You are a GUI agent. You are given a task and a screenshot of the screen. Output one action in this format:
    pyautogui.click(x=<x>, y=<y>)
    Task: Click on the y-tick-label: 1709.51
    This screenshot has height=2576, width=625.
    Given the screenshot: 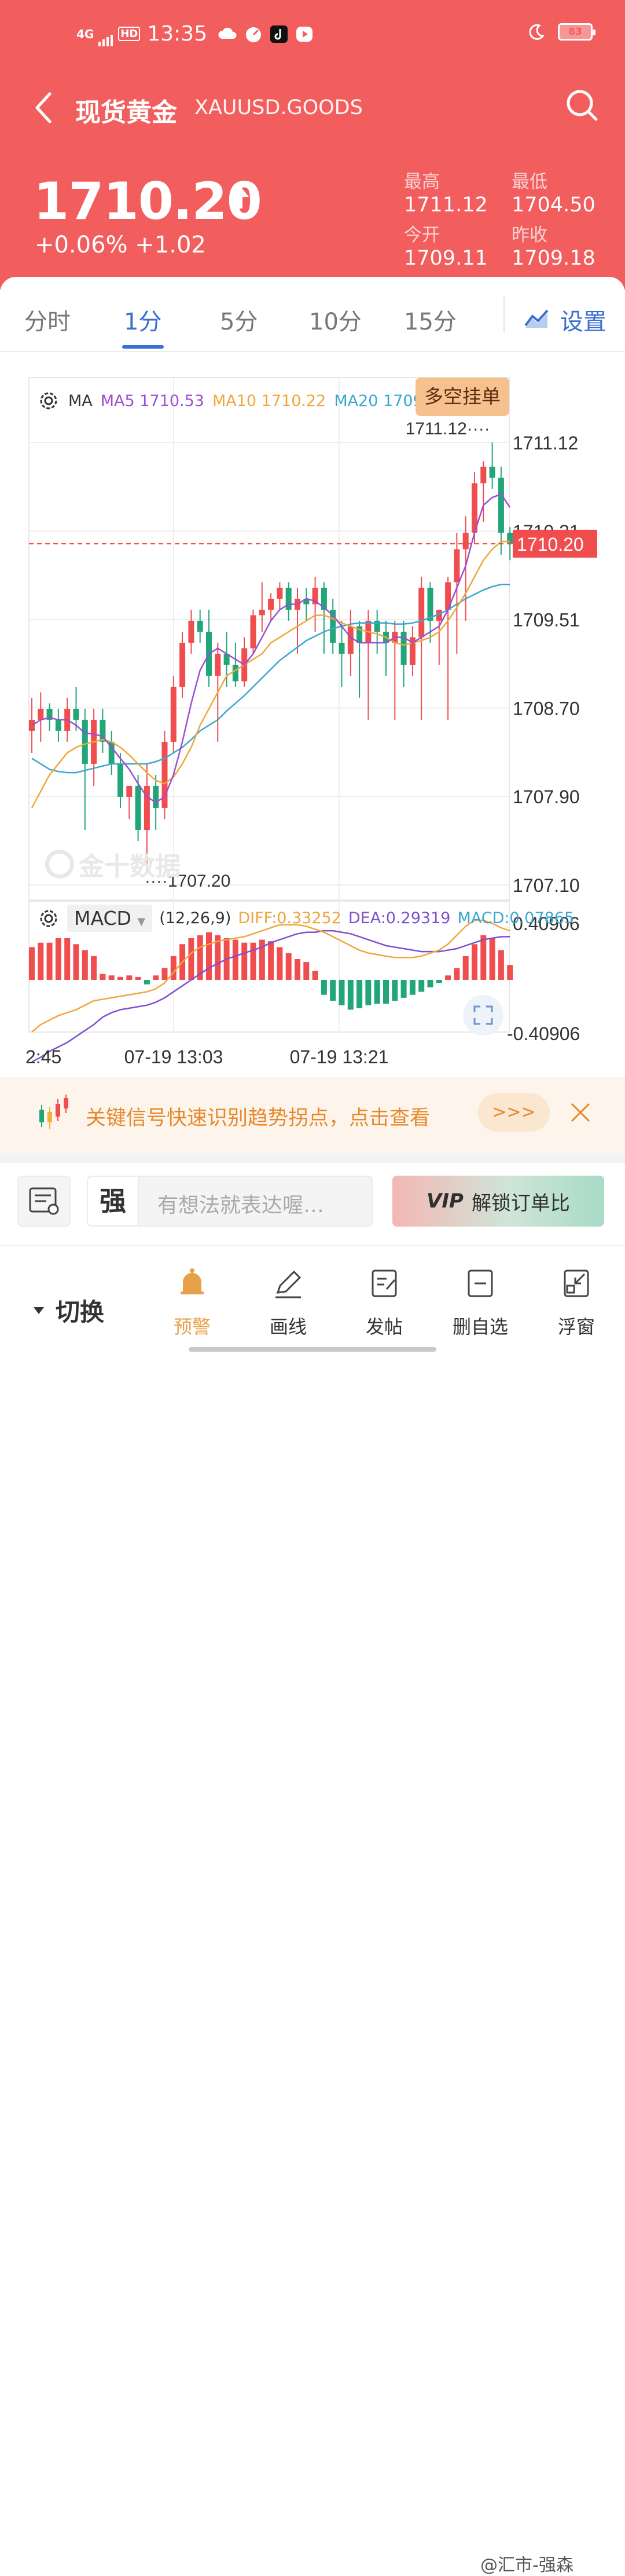 What is the action you would take?
    pyautogui.click(x=546, y=620)
    